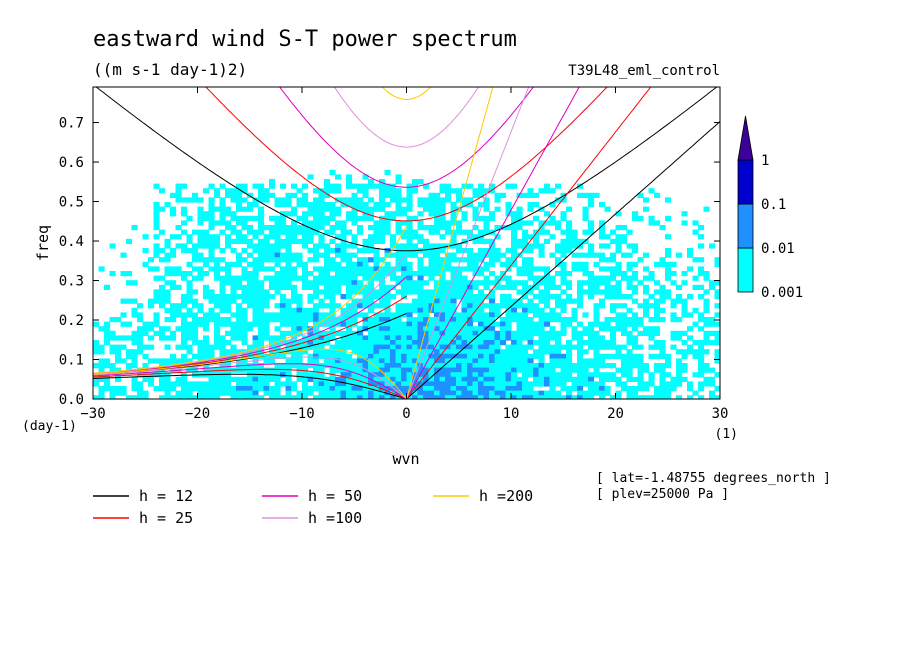  Describe the element at coordinates (406, 137) in the screenshot. I see `inertia-gravity-curve` at that location.